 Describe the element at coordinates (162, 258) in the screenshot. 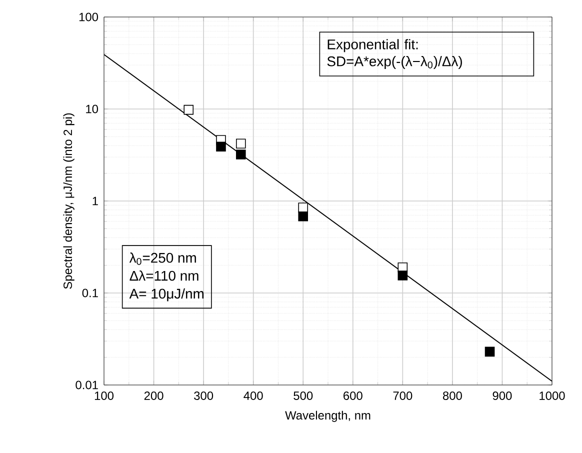

I see `annotation: λ$_{0}$=250 nm` at that location.